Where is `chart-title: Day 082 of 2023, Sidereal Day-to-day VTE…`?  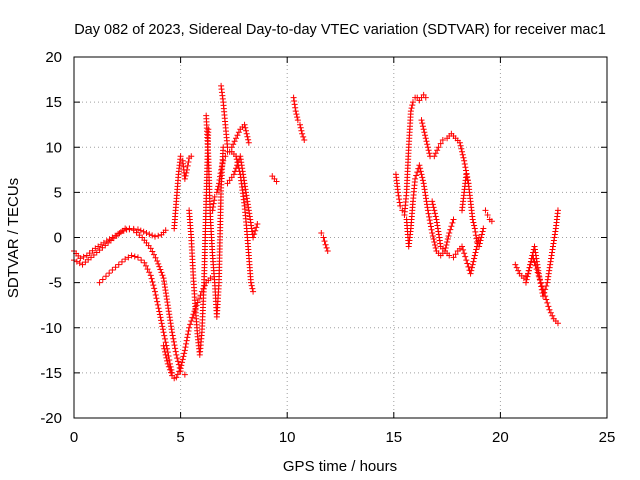
chart-title: Day 082 of 2023, Sidereal Day-to-day VTE… is located at coordinates (340, 30).